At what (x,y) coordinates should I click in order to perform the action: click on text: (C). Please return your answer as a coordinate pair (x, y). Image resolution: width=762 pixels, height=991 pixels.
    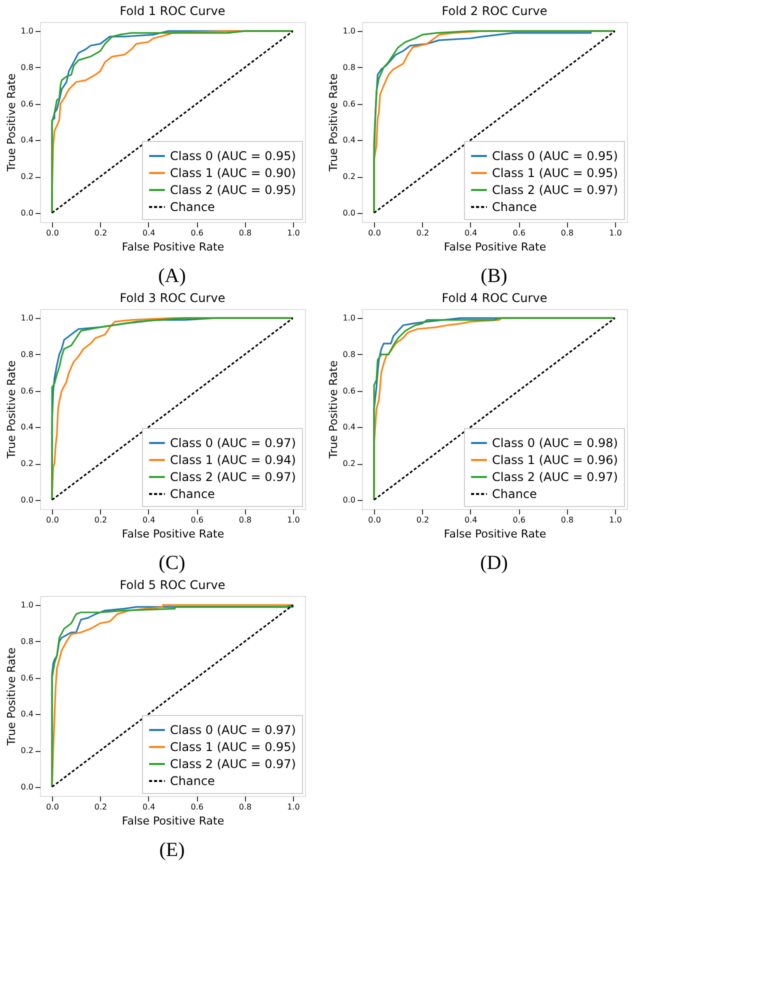
    Looking at the image, I should click on (172, 563).